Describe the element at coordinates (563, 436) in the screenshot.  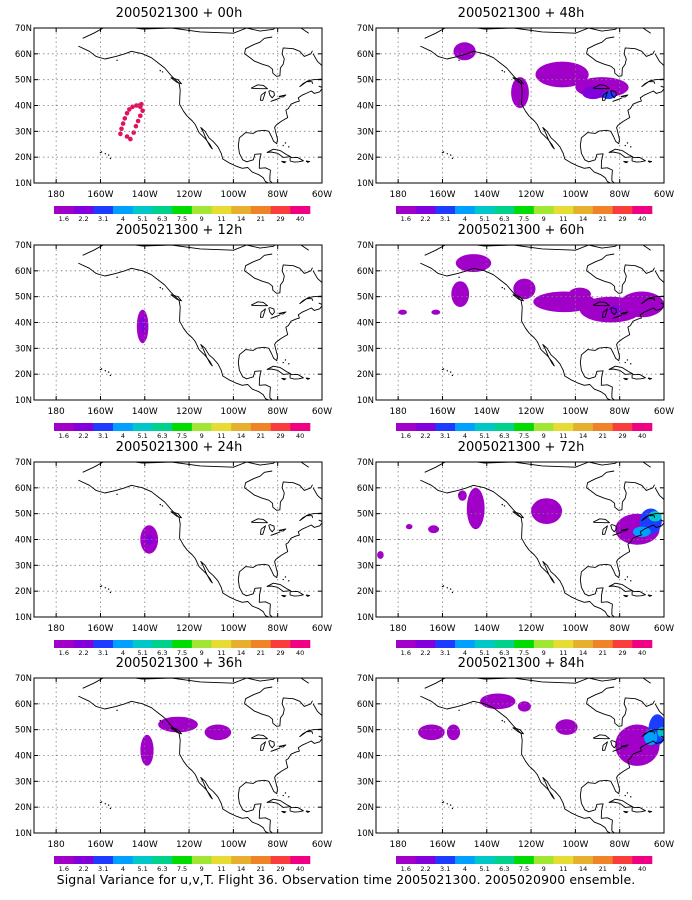
I see `colorbar-label: 11` at that location.